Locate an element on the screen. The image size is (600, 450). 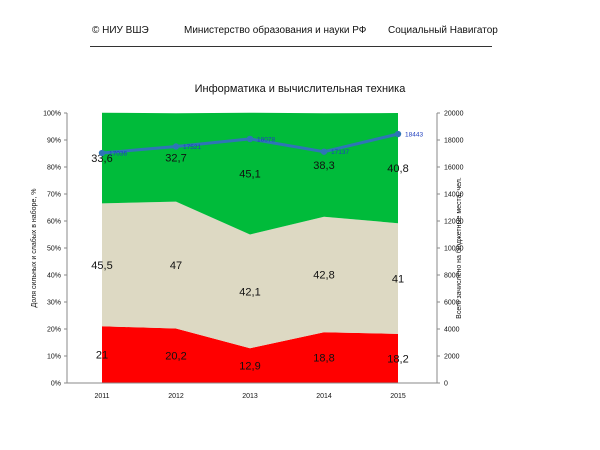
label-strong: 45,1 is located at coordinates (249, 175).